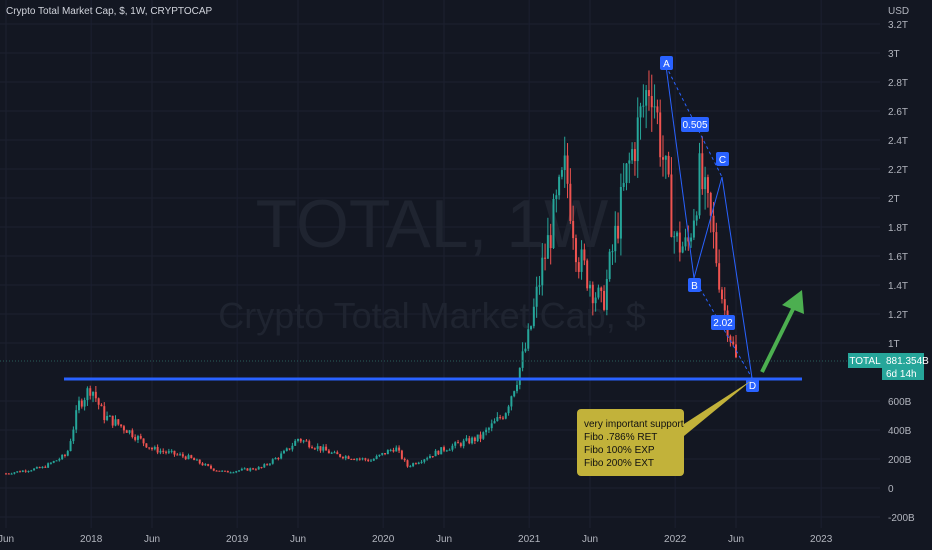 This screenshot has height=550, width=932. I want to click on price-tick-label: 2.2T, so click(898, 170).